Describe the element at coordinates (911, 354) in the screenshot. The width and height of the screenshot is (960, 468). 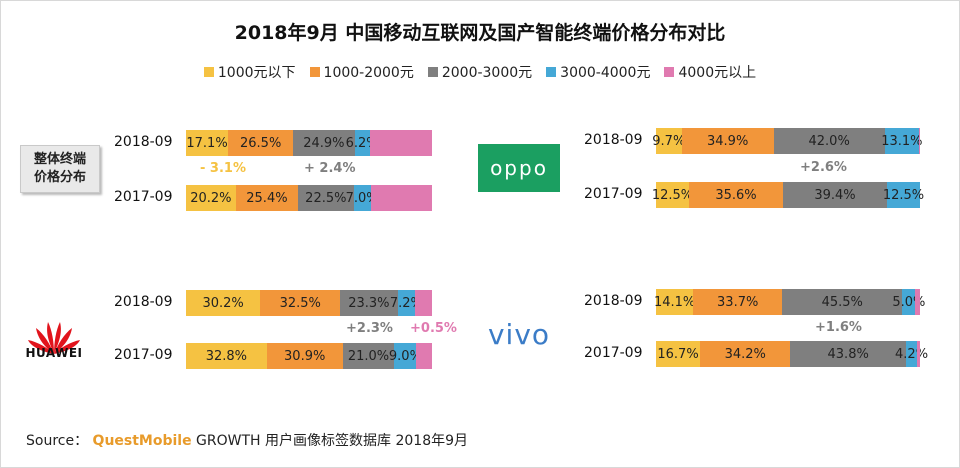
I see `bar-segment: 4.2%` at that location.